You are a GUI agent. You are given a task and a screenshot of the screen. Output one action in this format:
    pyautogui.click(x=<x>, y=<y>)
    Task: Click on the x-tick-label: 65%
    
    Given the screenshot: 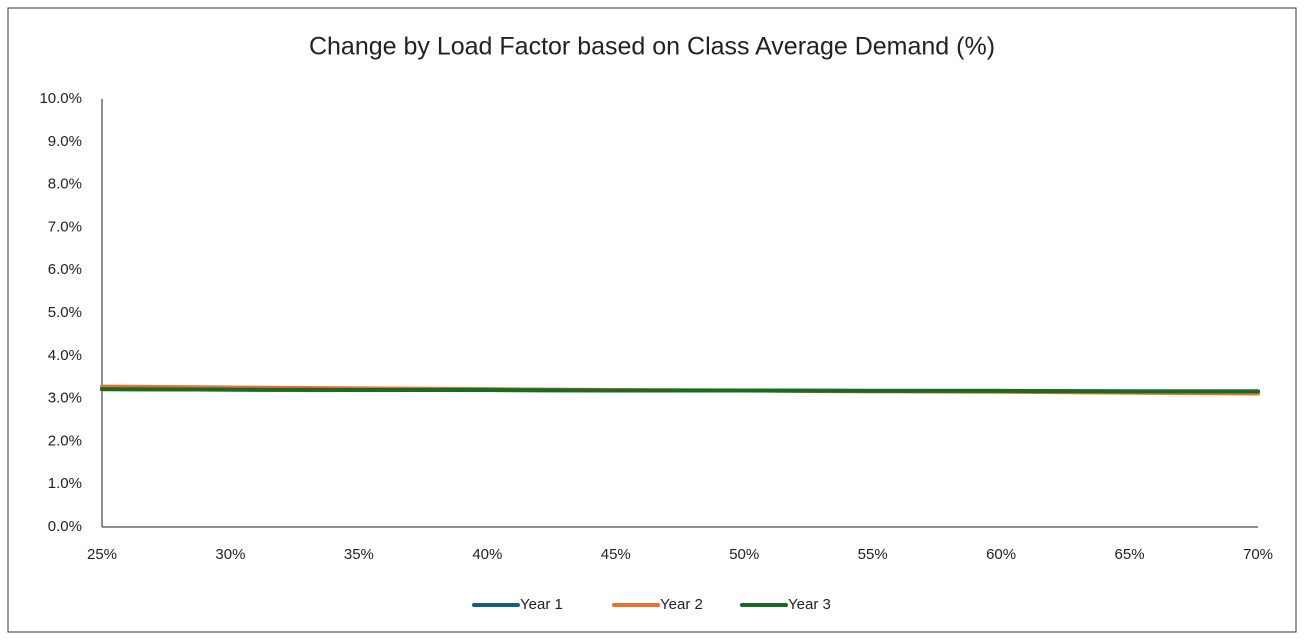 What is the action you would take?
    pyautogui.click(x=1130, y=554)
    